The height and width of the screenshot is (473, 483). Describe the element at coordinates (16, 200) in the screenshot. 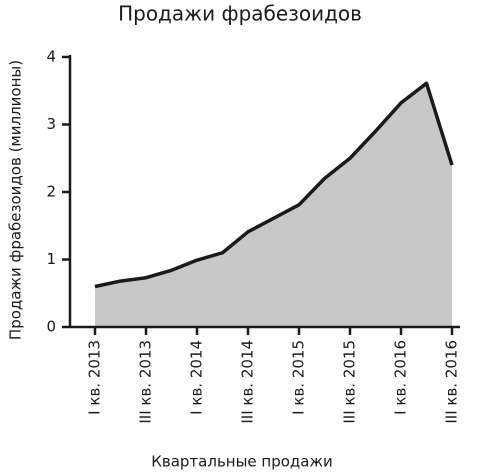

I see `y-axis-label: Продажи фрабезоидов (миллионы)` at that location.